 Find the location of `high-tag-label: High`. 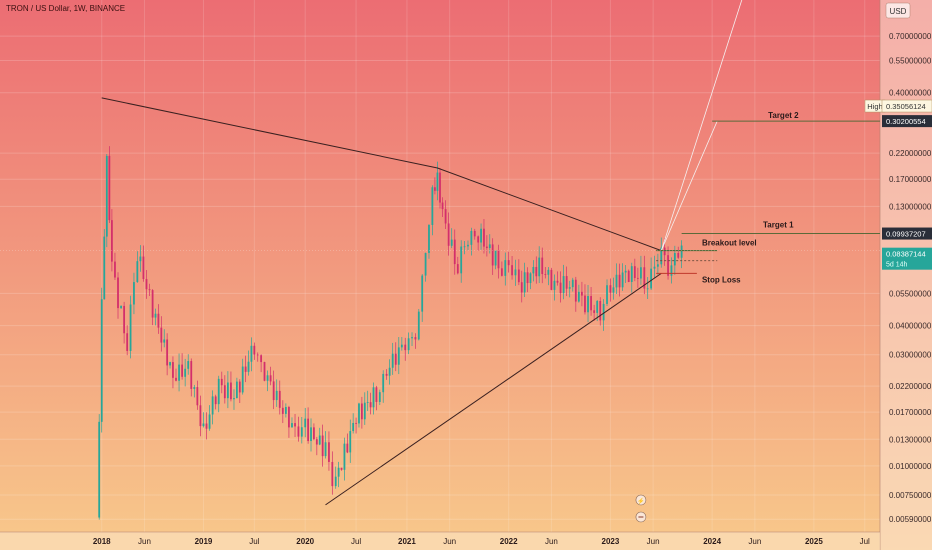

high-tag-label: High is located at coordinates (874, 106).